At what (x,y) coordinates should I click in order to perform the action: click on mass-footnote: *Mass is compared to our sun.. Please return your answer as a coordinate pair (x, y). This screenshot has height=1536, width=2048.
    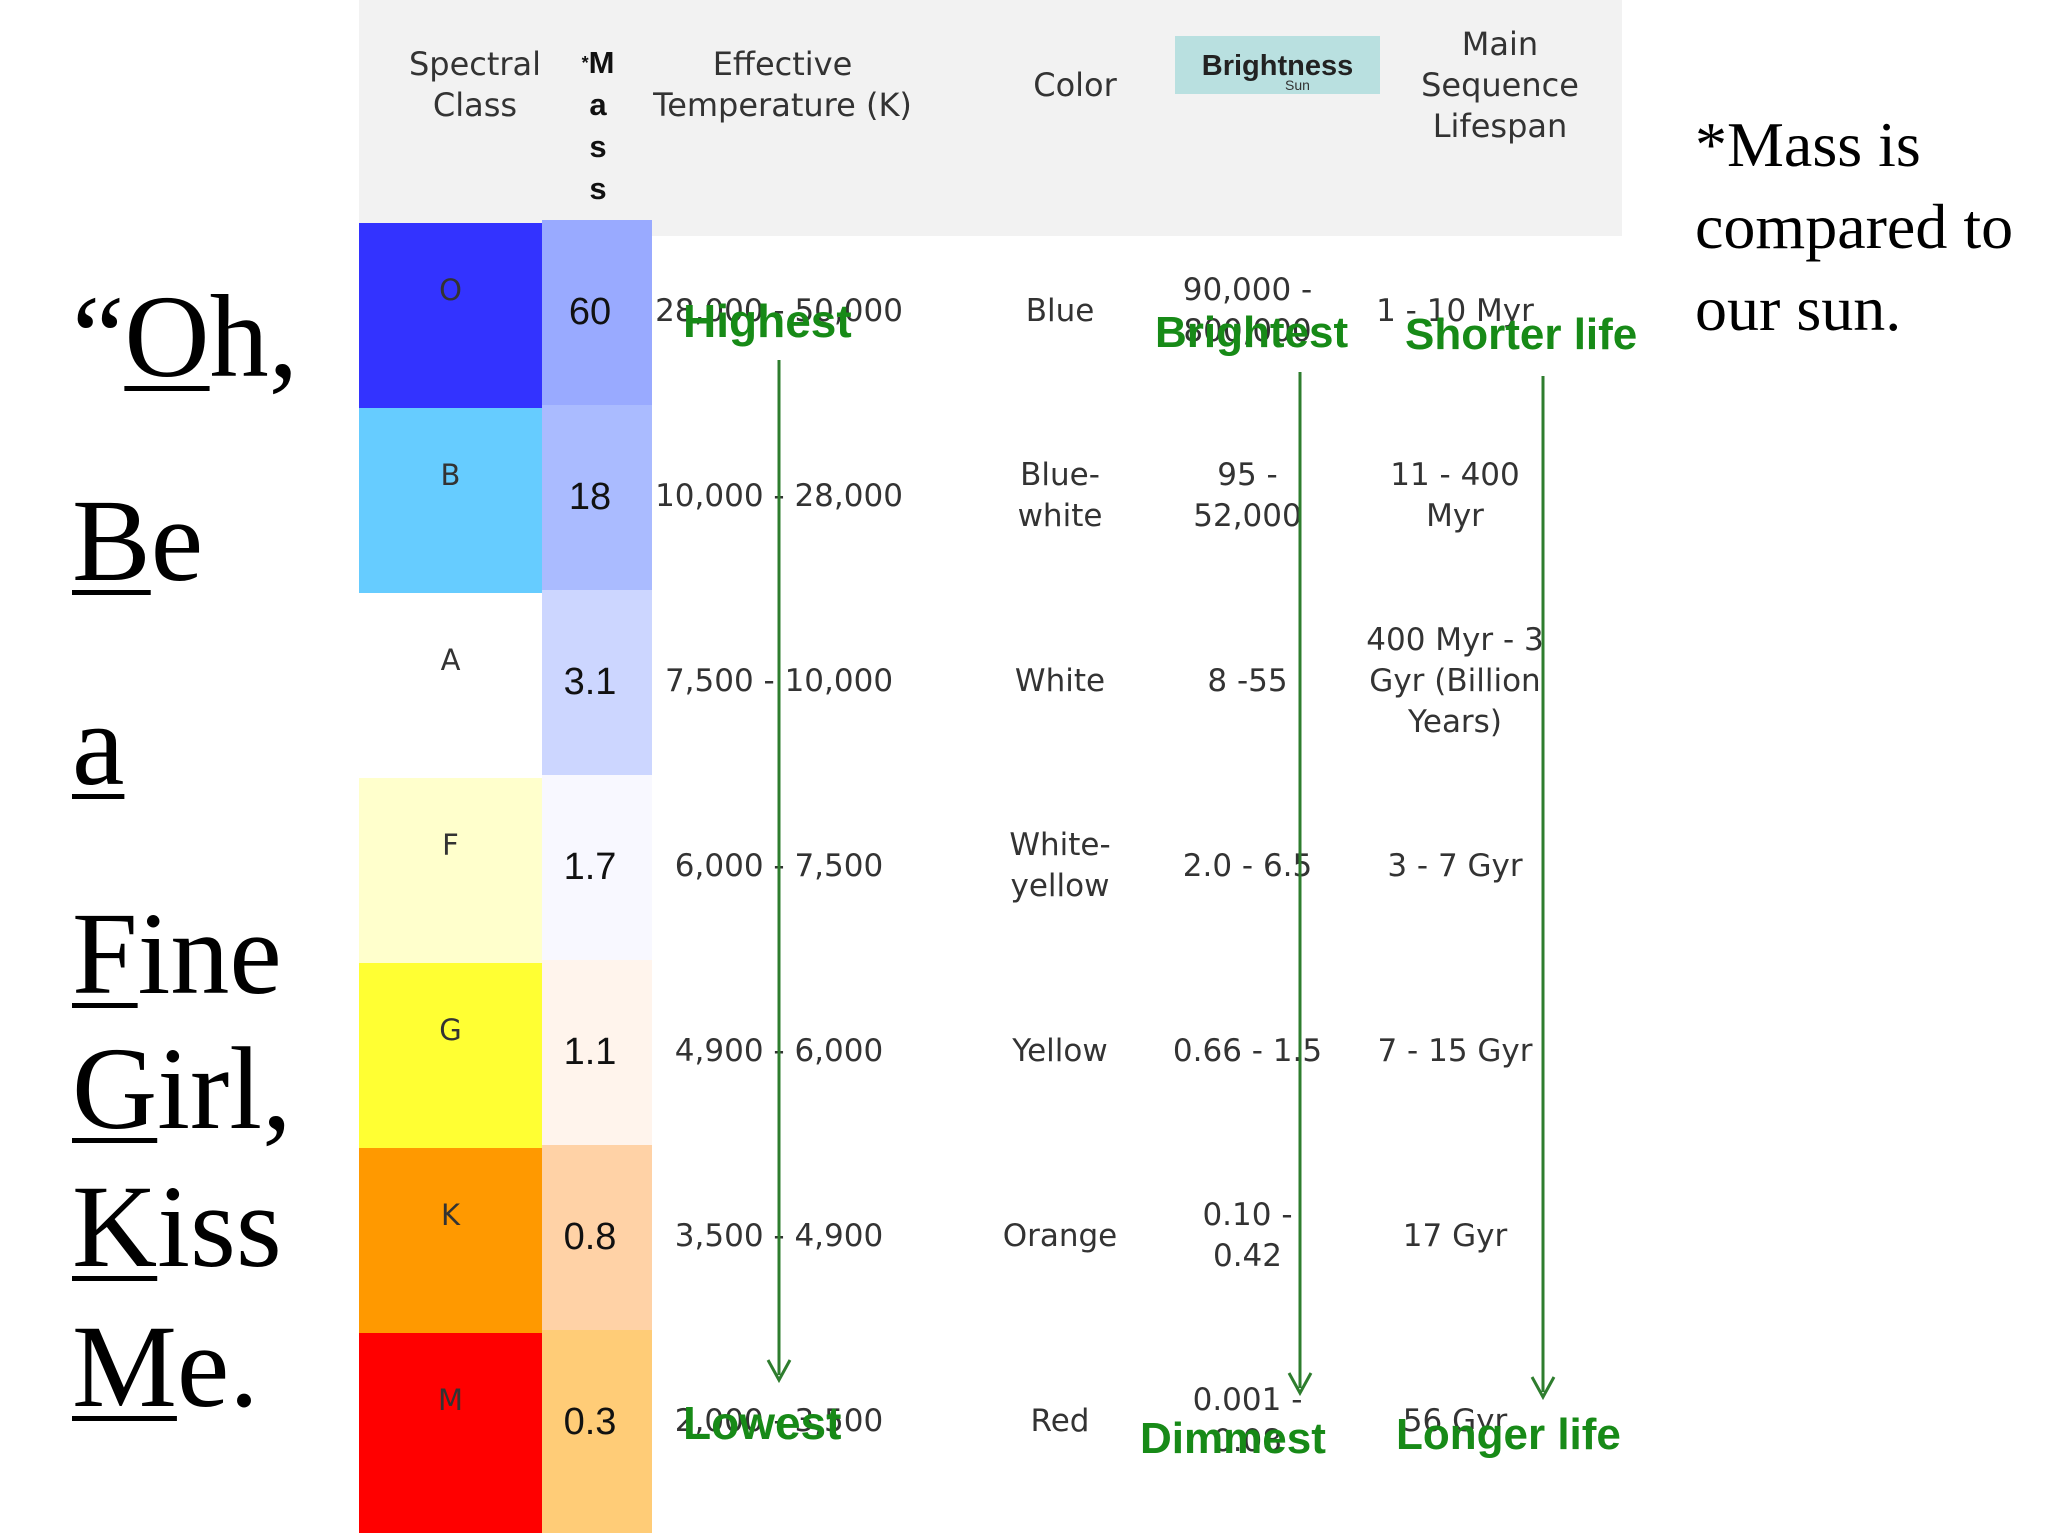
    Looking at the image, I should click on (1854, 226).